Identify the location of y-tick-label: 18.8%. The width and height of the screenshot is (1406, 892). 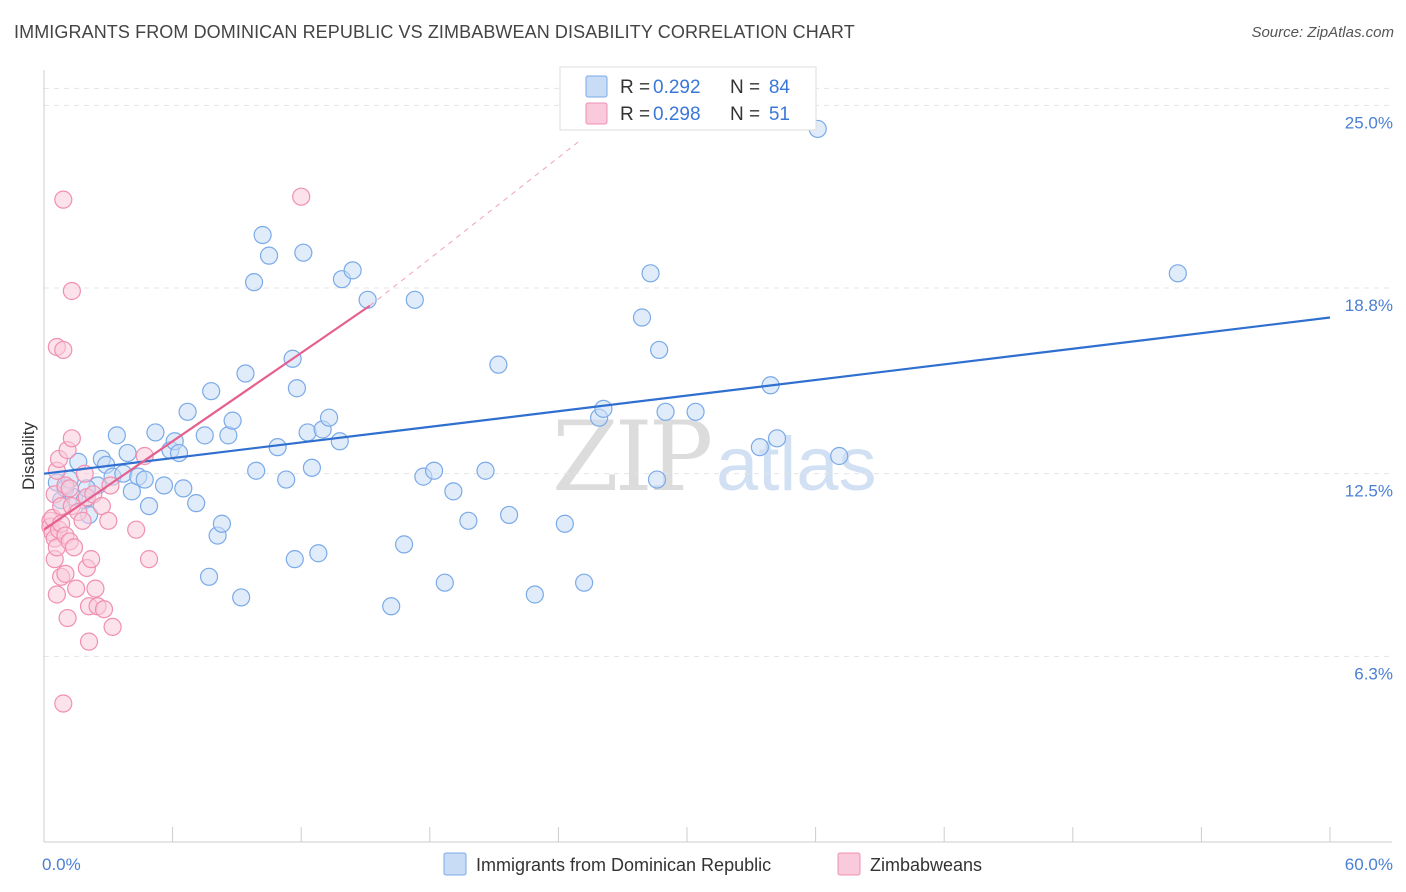
(1369, 305).